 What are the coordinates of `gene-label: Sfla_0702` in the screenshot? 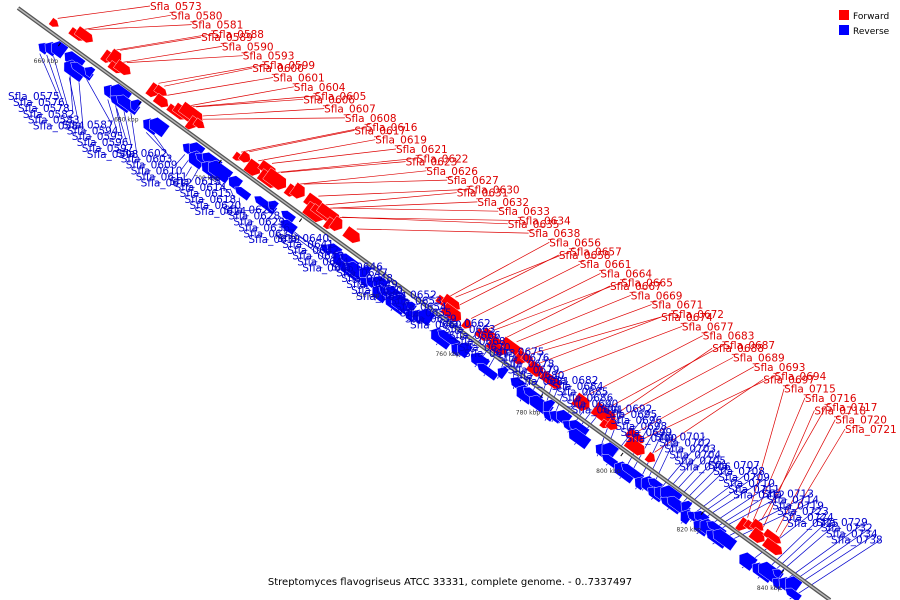 It's located at (685, 444).